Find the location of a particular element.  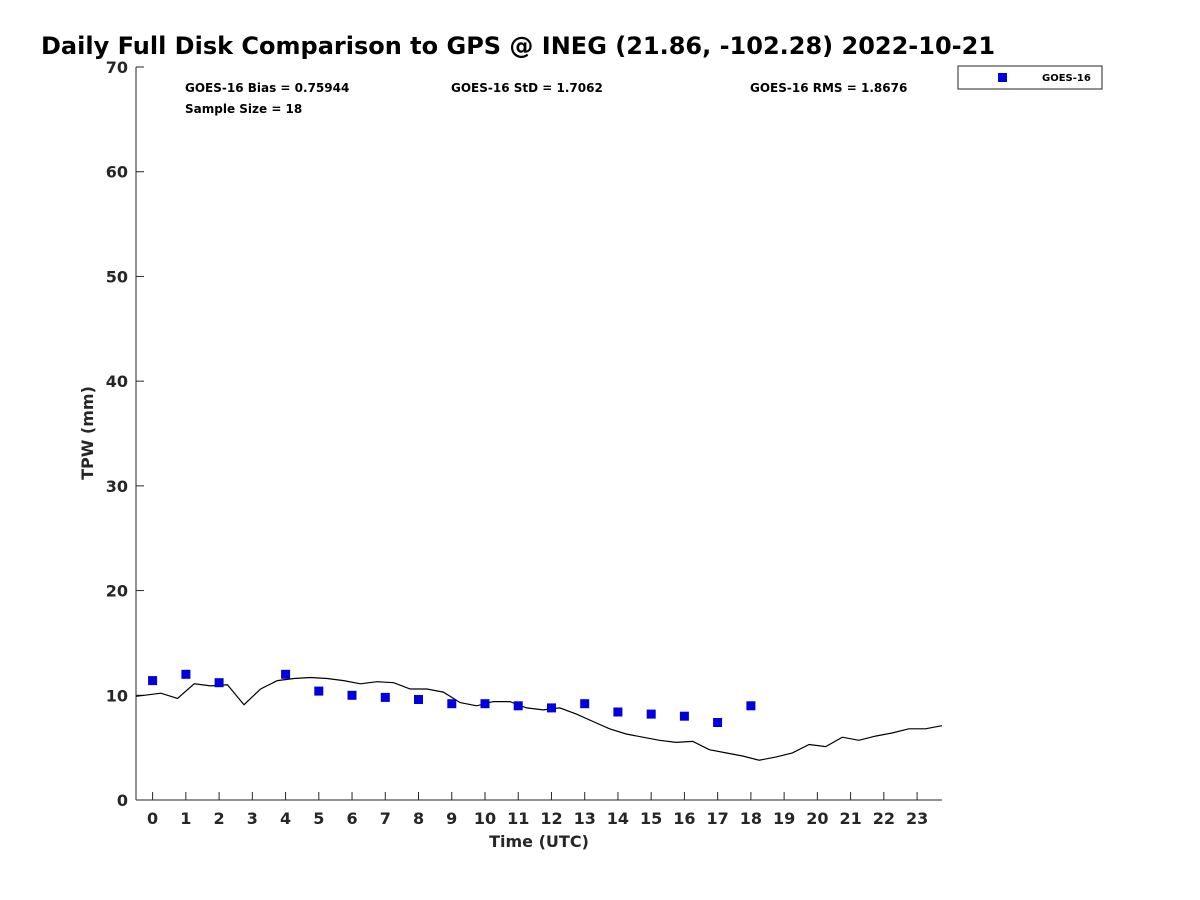

y-ticks: 0 10 20 30 40 50 60 70 is located at coordinates (125, 434).